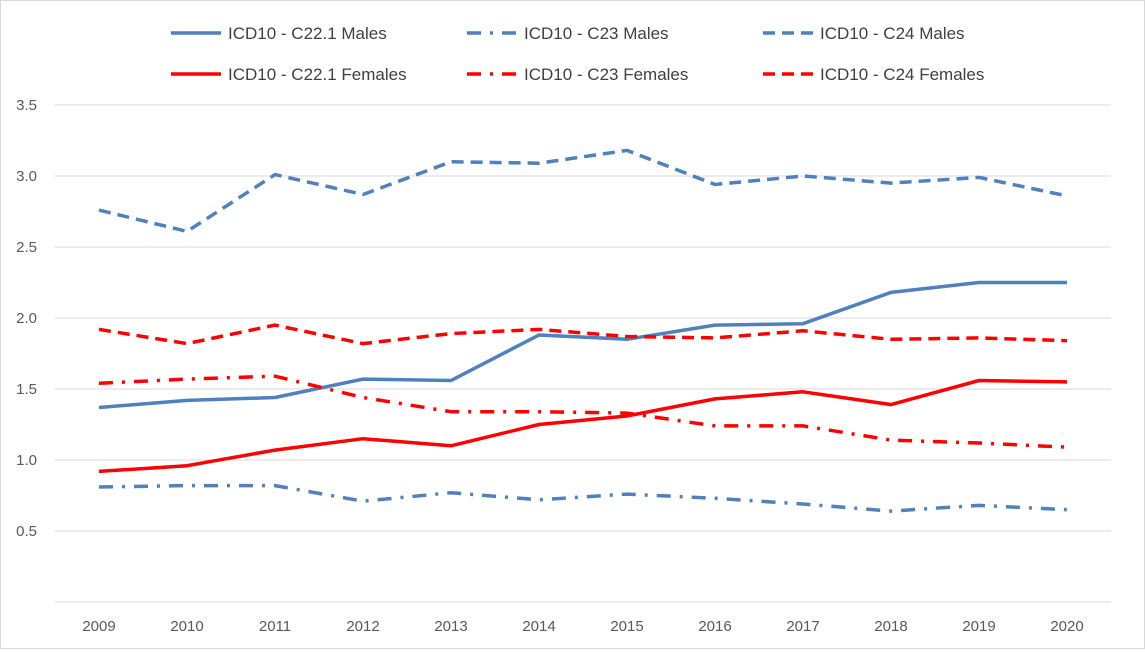 This screenshot has height=653, width=1145. Describe the element at coordinates (186, 626) in the screenshot. I see `x-tick-label: 2010` at that location.